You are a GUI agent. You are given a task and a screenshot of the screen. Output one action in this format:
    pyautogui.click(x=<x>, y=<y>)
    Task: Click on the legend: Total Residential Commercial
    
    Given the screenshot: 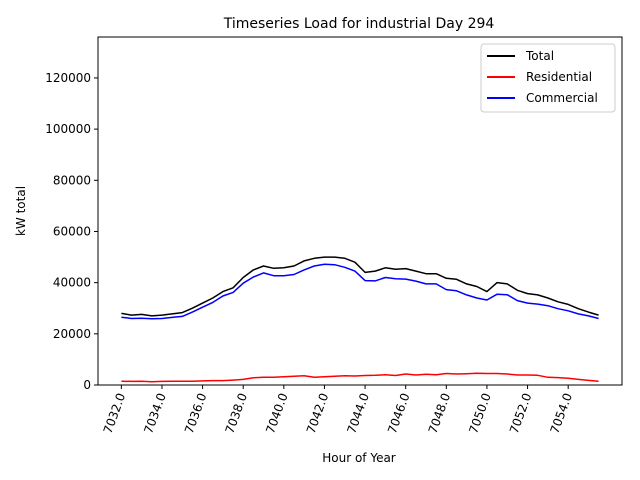 What is the action you would take?
    pyautogui.click(x=548, y=78)
    